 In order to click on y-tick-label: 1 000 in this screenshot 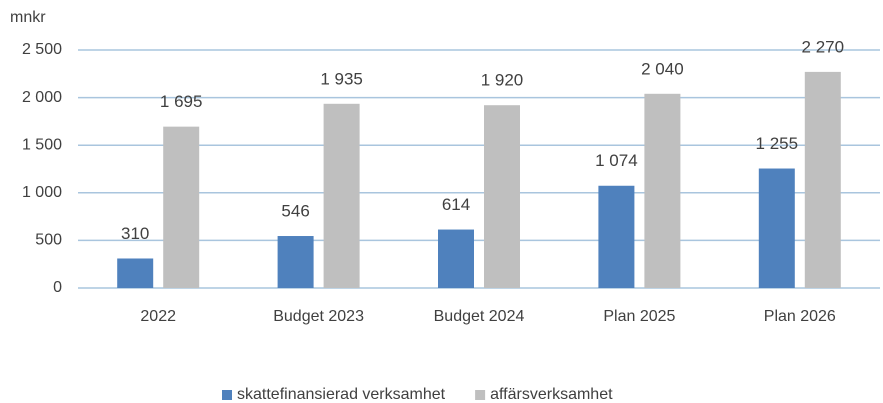, I will do `click(42, 192)`.